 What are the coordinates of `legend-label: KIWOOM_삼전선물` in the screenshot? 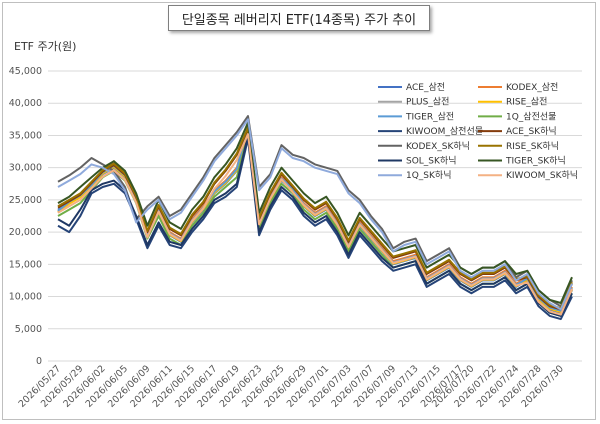 It's located at (444, 131).